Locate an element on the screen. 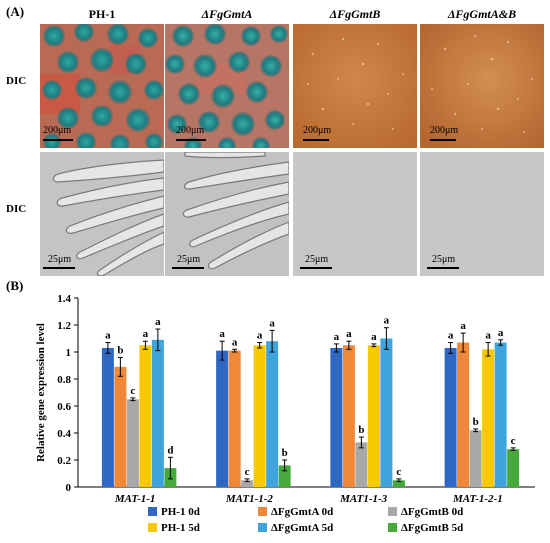 This screenshot has height=543, width=550. y-tick-label: 0.4 is located at coordinates (64, 434).